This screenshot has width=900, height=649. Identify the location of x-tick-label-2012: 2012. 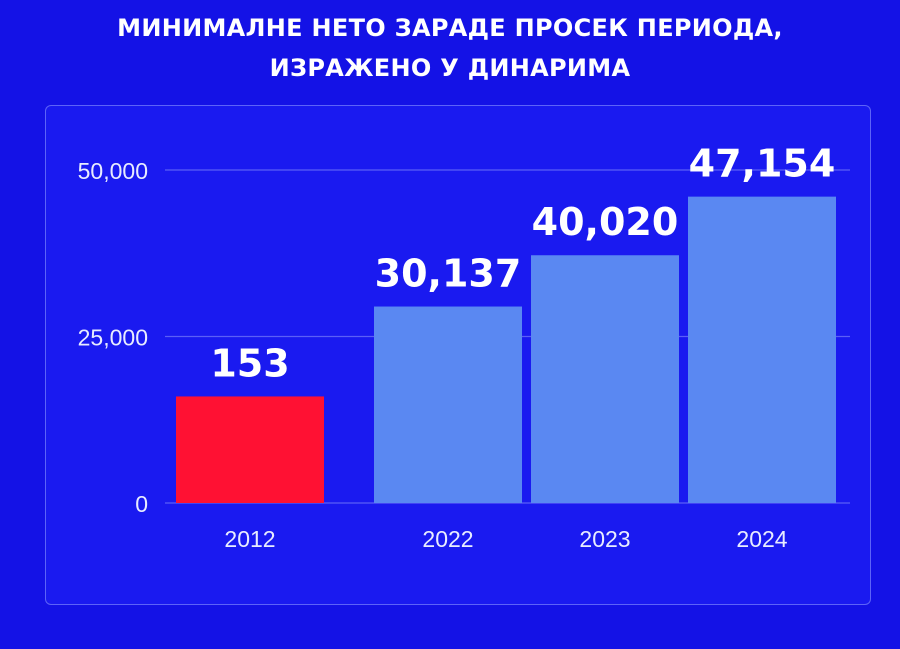
(249, 539).